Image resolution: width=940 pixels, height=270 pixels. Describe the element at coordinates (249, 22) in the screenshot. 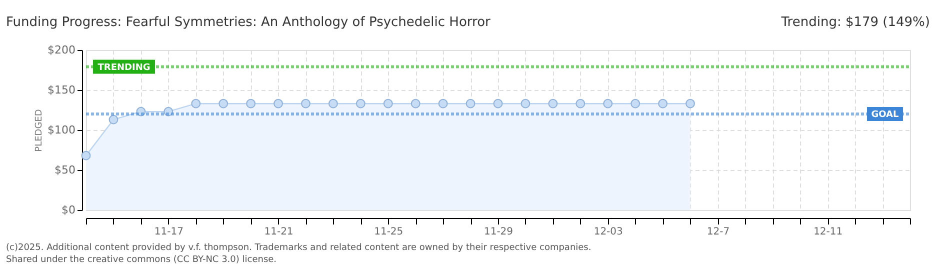

I see `chart-title: Funding Progress: Fearful Symmetries: An Anthology of Psychedelic Horror` at that location.